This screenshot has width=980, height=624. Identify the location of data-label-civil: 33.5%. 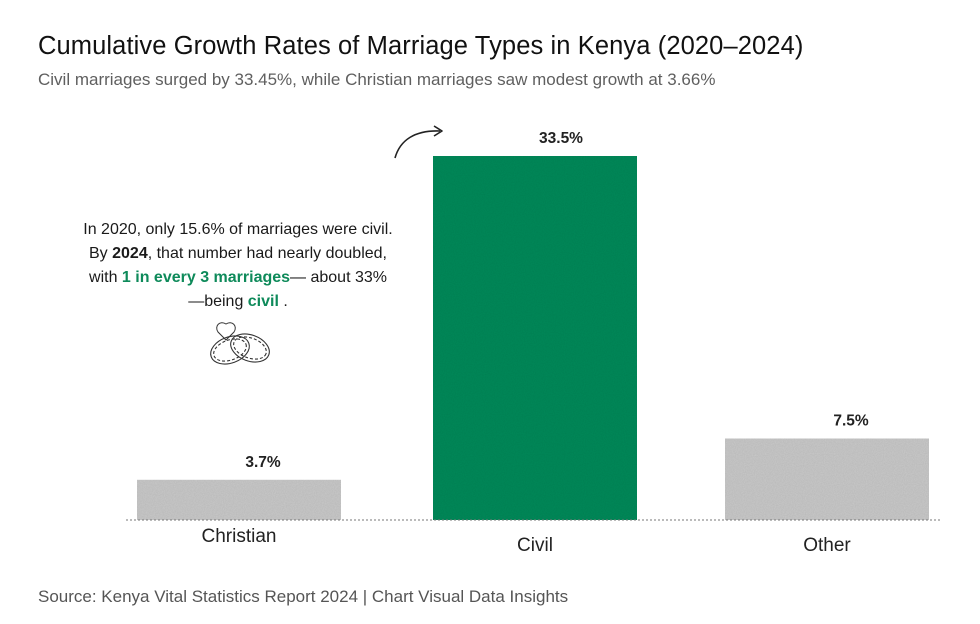
(561, 138).